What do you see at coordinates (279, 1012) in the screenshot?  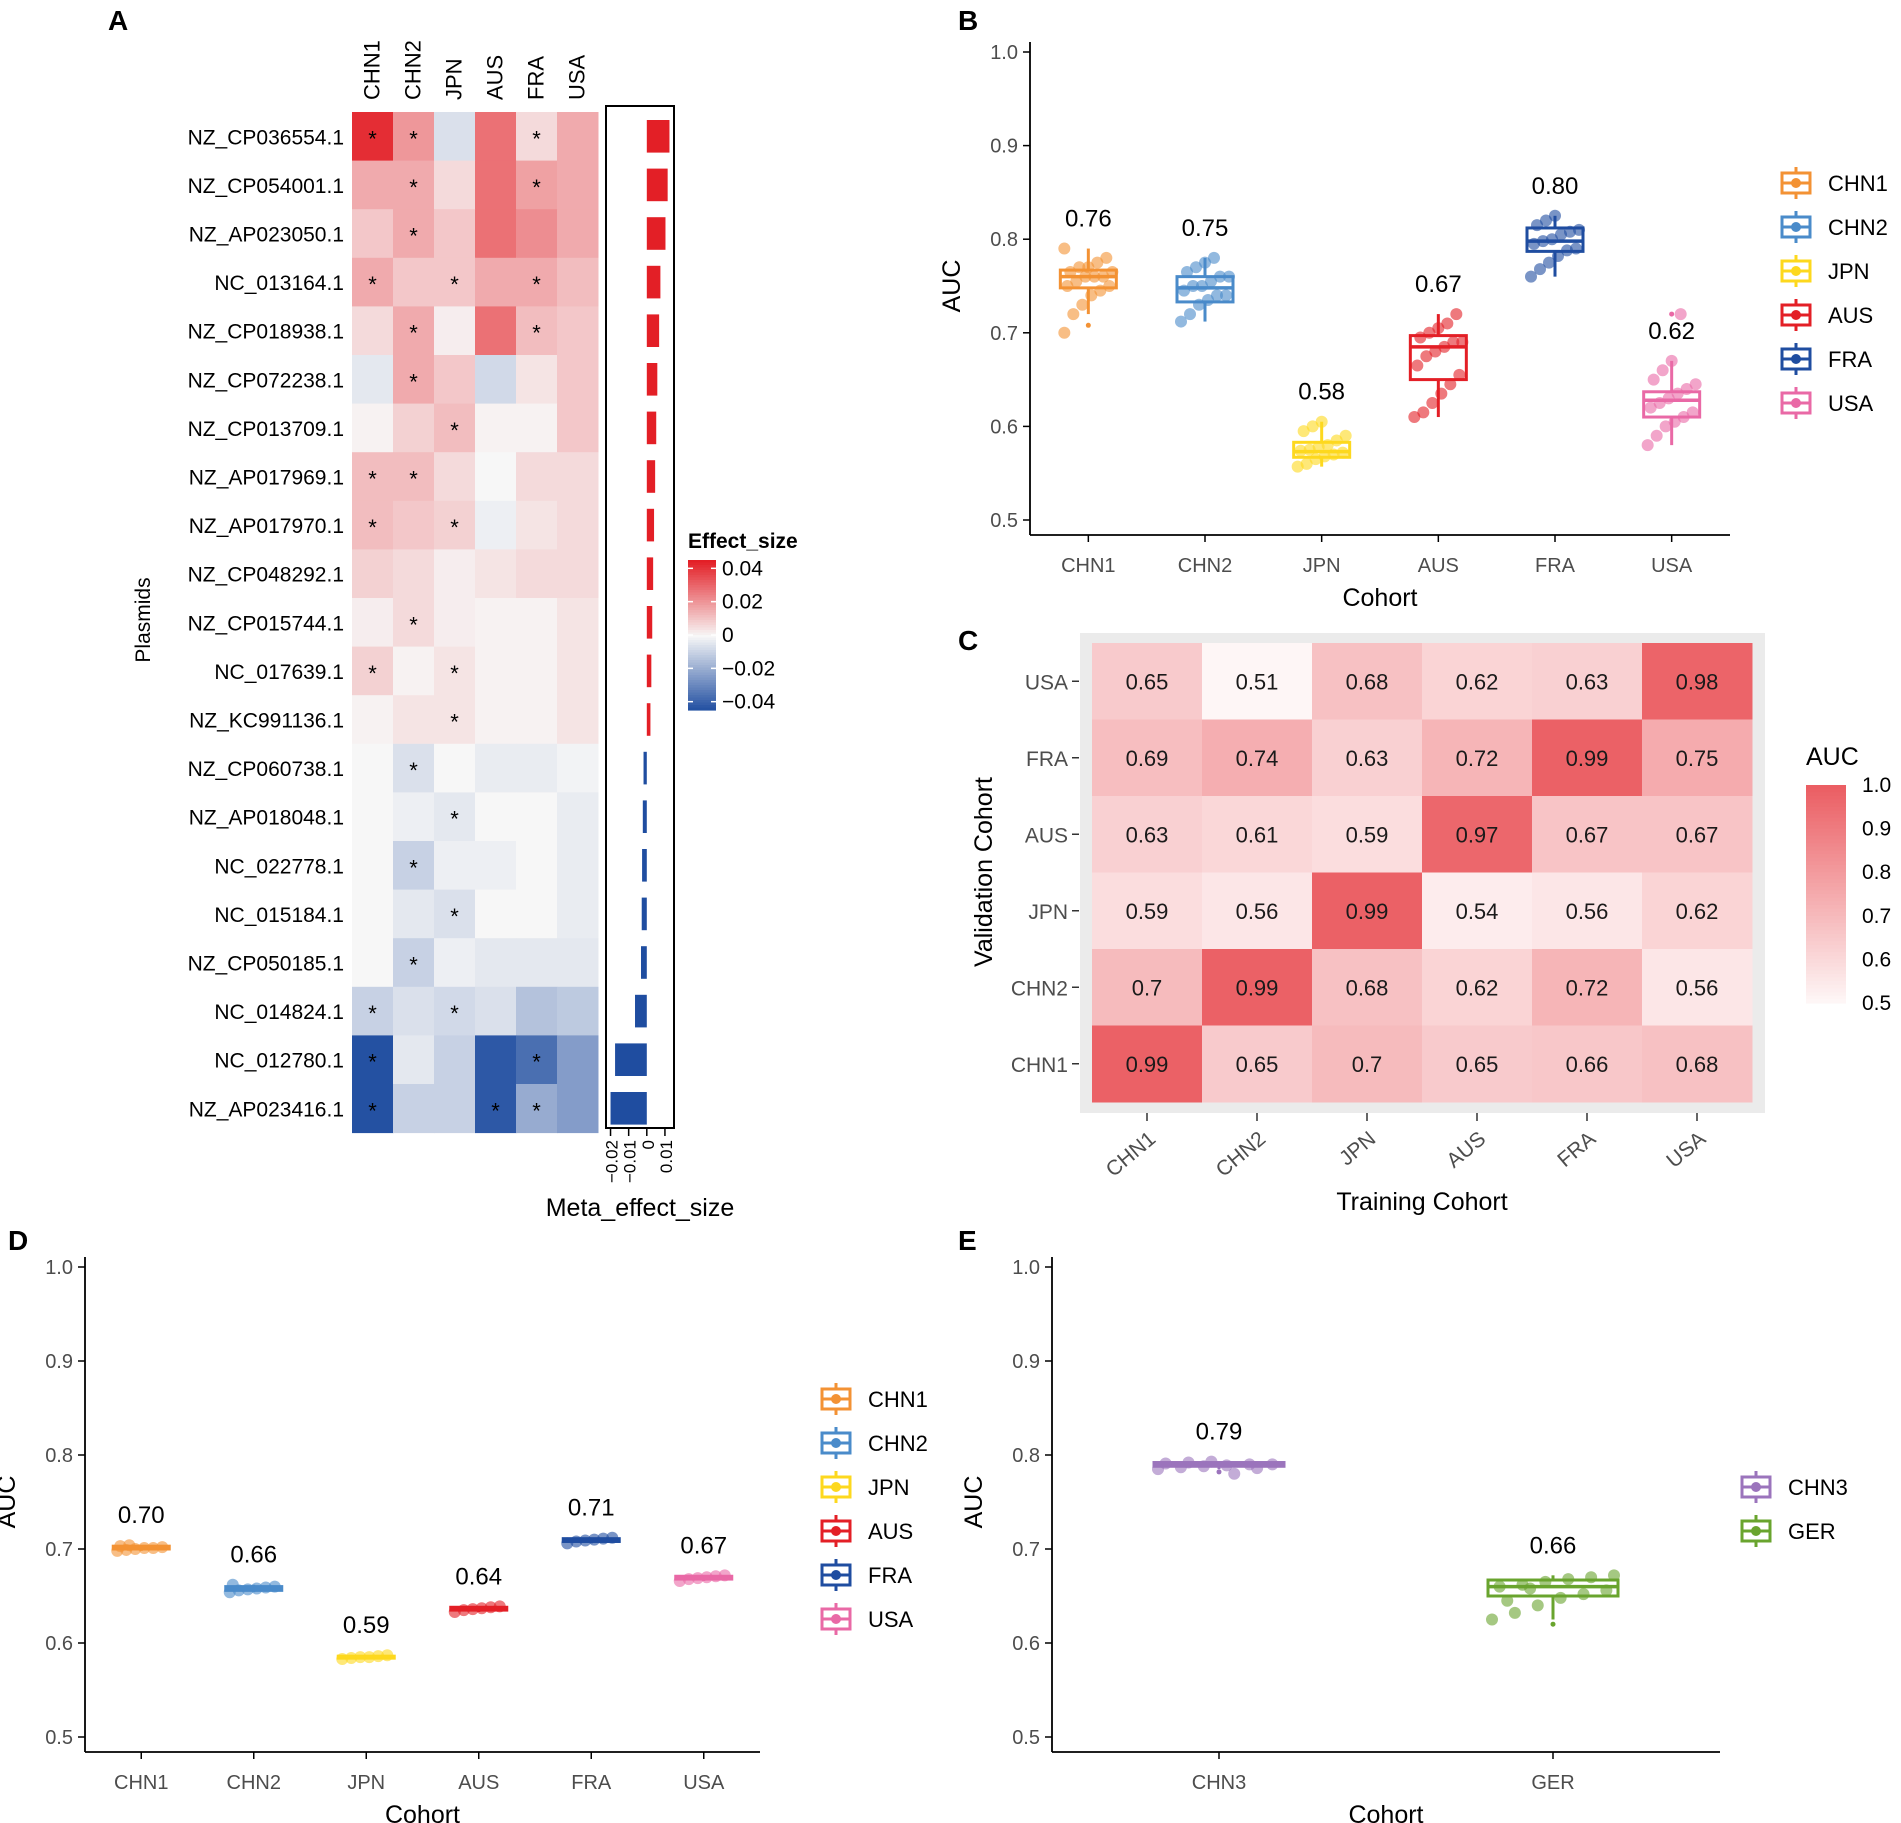 I see `row-label: NC_014824.1` at bounding box center [279, 1012].